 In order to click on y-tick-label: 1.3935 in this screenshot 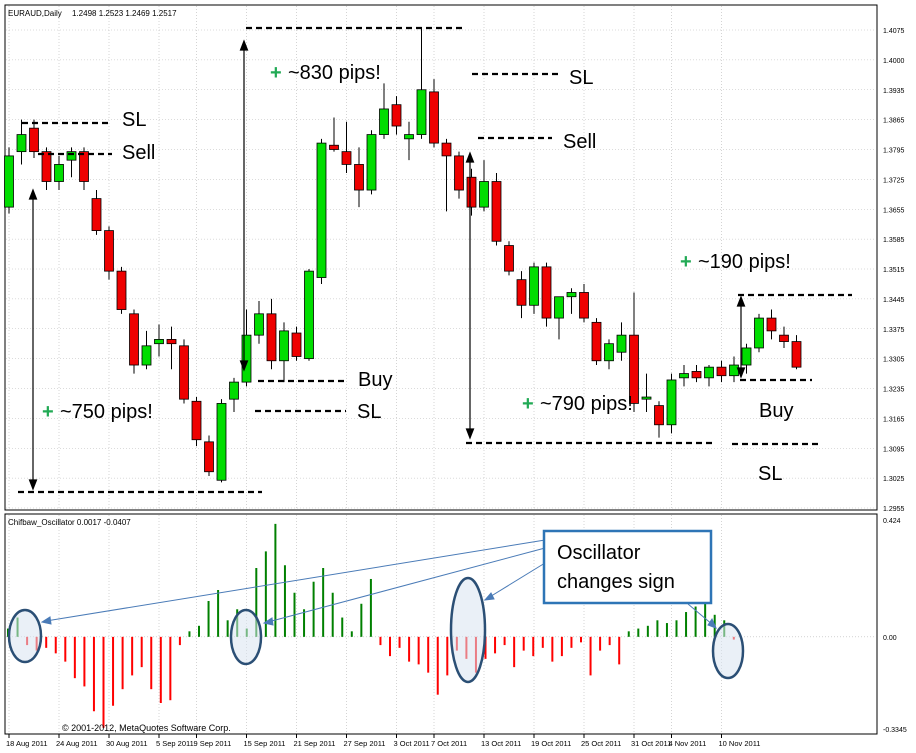, I will do `click(894, 91)`.